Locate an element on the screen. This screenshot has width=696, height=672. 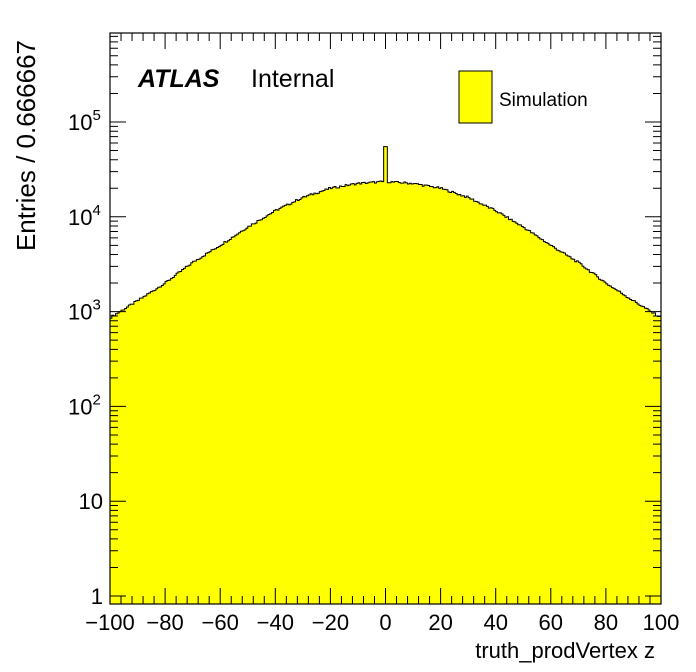
x-tick-label: 60 is located at coordinates (551, 622).